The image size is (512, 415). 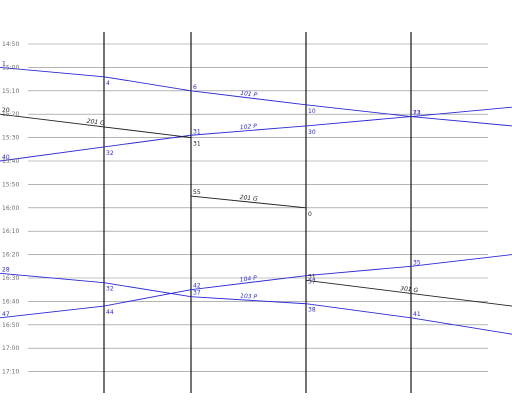 I want to click on minute-label: 6, so click(x=195, y=87).